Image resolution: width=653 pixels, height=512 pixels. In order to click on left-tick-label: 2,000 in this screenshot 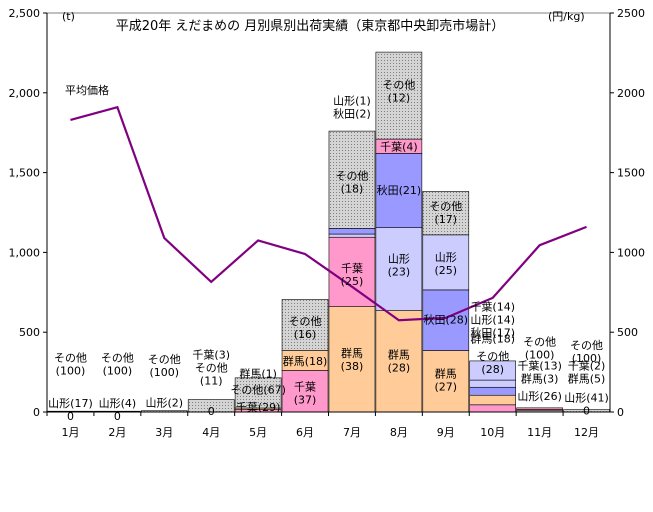, I will do `click(25, 93)`.